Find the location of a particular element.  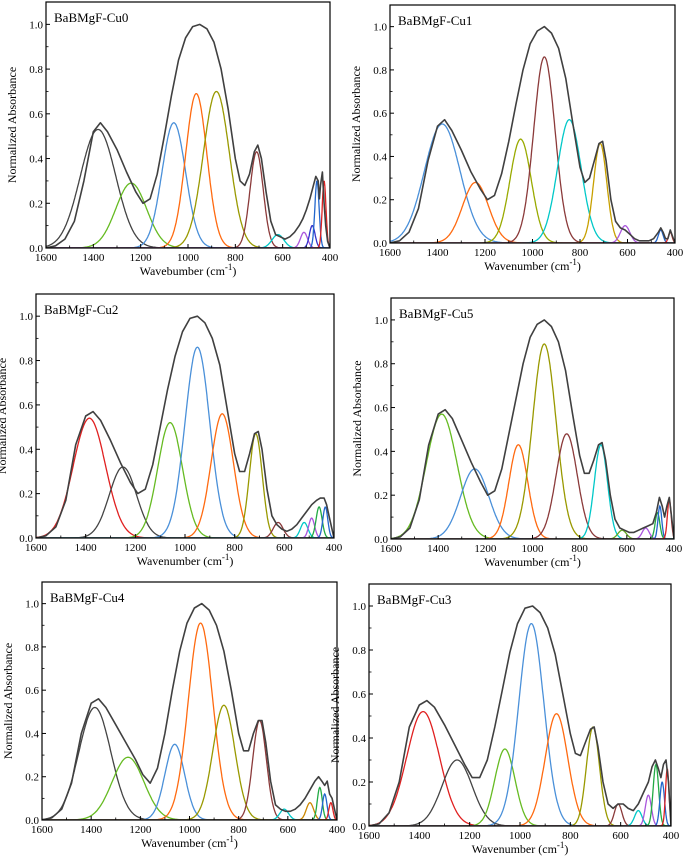

panel-title: BaBMgF-Cu1 is located at coordinates (435, 20).